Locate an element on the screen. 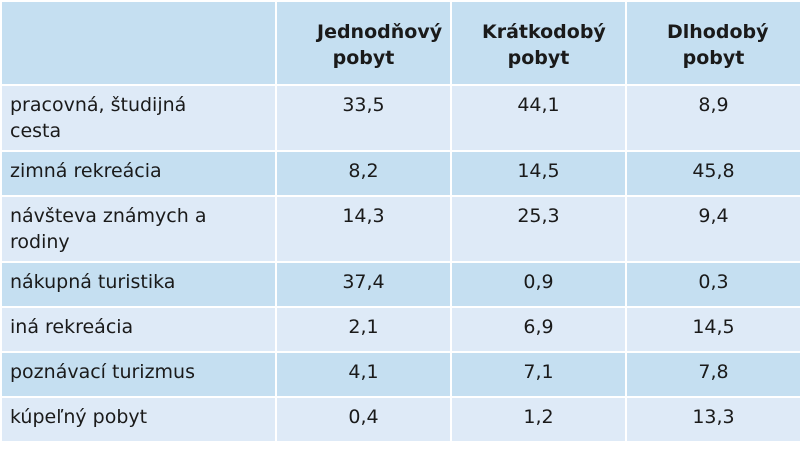 The width and height of the screenshot is (800, 462). cell-jednodnovy: 33,5 is located at coordinates (363, 118).